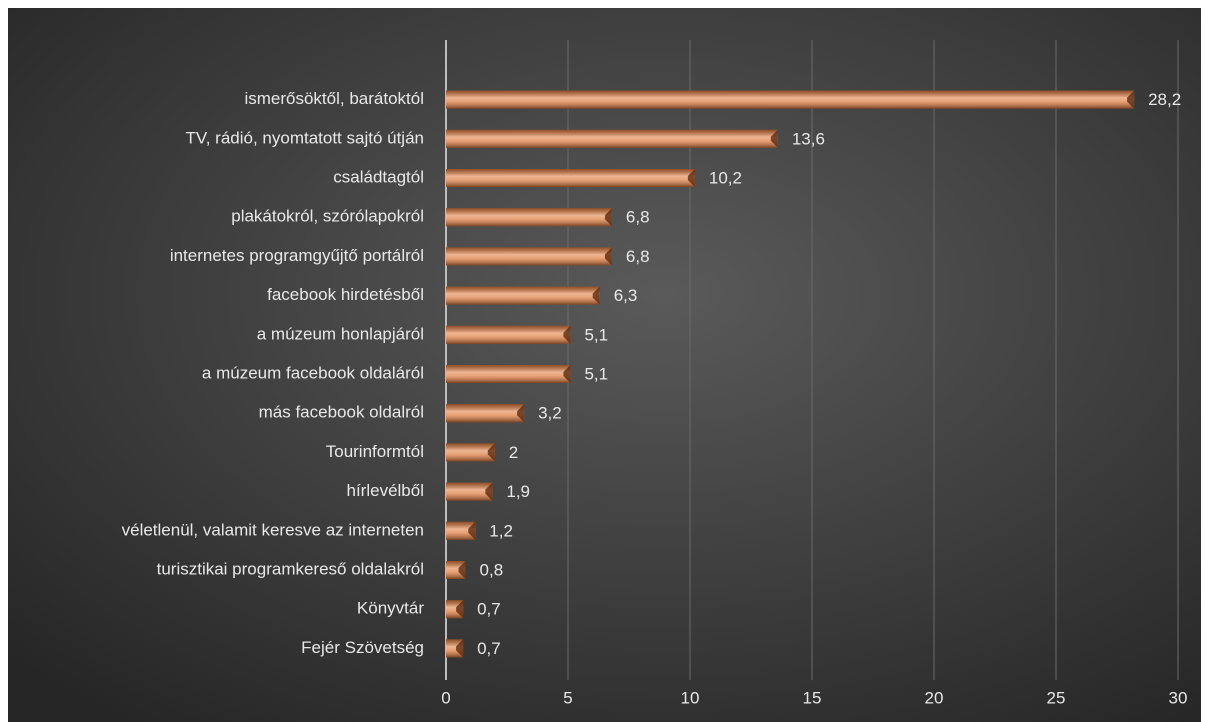 This screenshot has height=722, width=1209. What do you see at coordinates (341, 412) in the screenshot?
I see `y-tick-label: más facebook oldalról` at bounding box center [341, 412].